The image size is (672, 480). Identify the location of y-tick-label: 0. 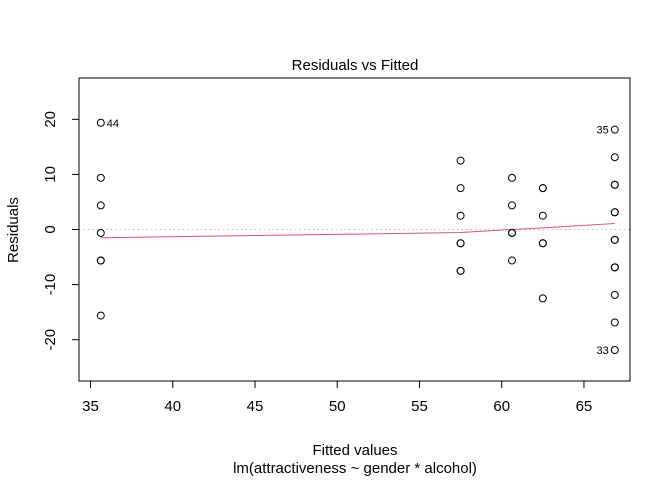
(50, 229).